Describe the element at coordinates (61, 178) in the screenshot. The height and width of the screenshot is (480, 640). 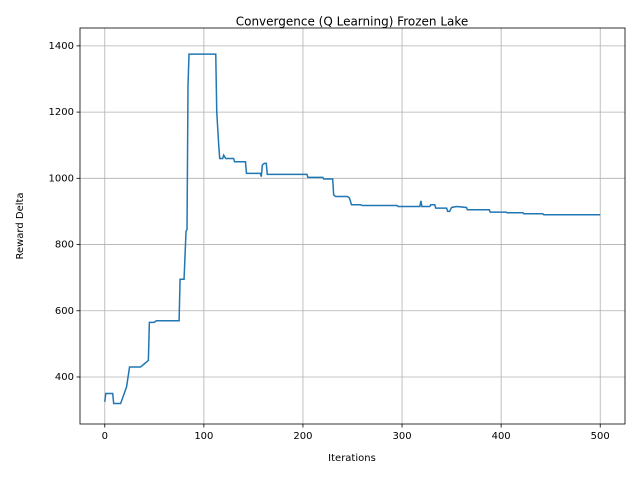
I see `y-tick-label: 1000` at that location.